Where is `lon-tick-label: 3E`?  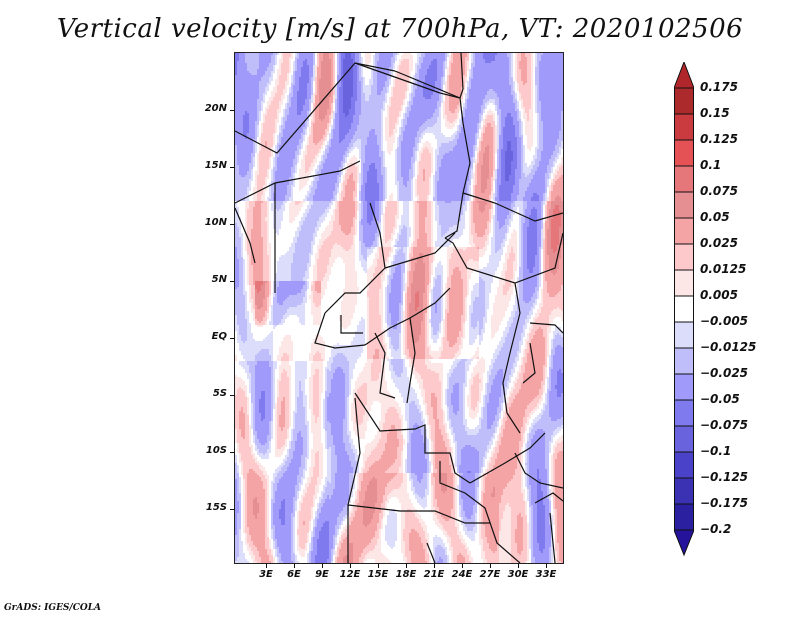 lon-tick-label: 3E is located at coordinates (266, 574).